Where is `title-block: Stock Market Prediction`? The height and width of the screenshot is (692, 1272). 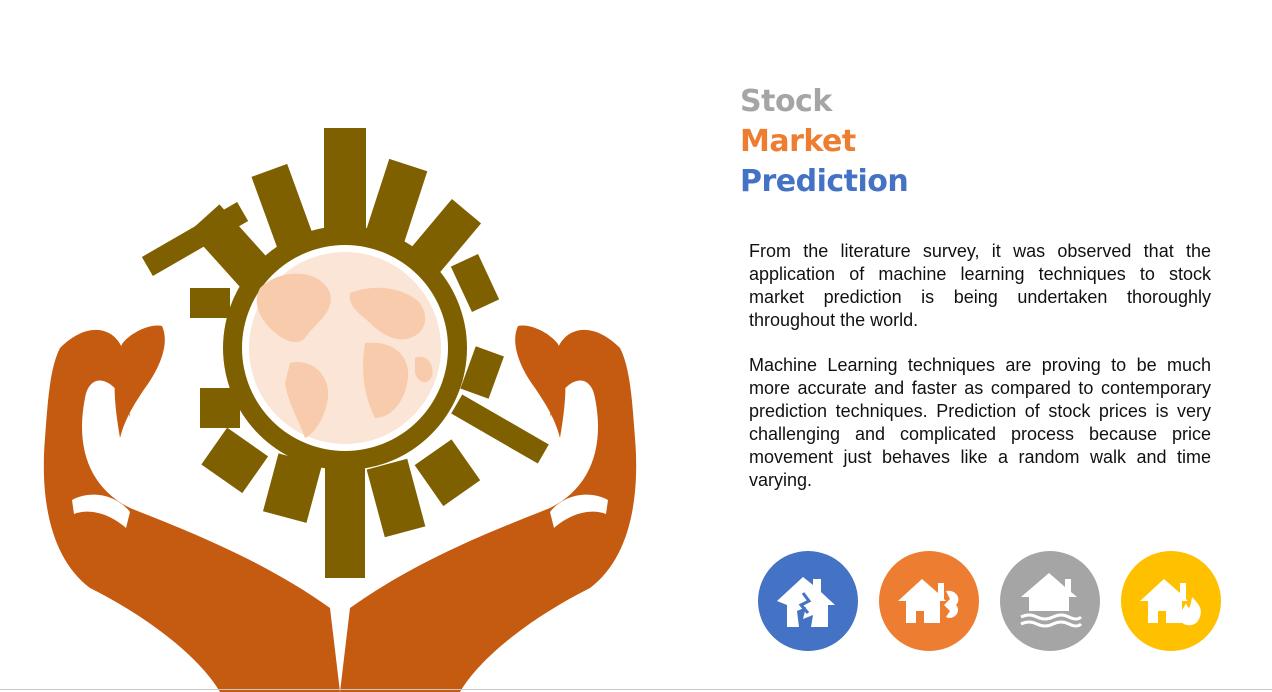 title-block: Stock Market Prediction is located at coordinates (824, 142).